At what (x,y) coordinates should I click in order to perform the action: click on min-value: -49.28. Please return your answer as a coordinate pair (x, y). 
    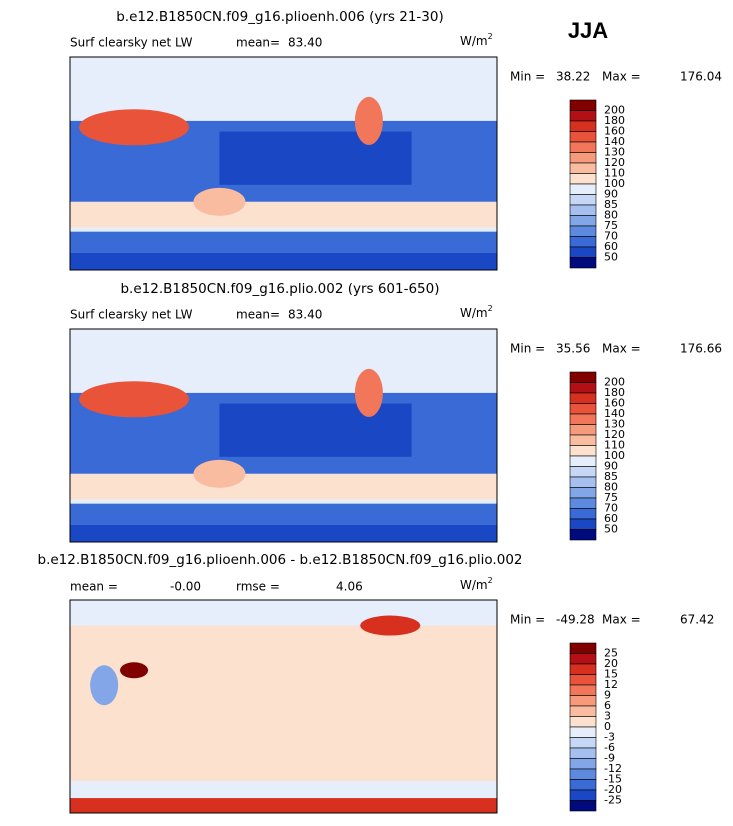
    Looking at the image, I should click on (575, 620).